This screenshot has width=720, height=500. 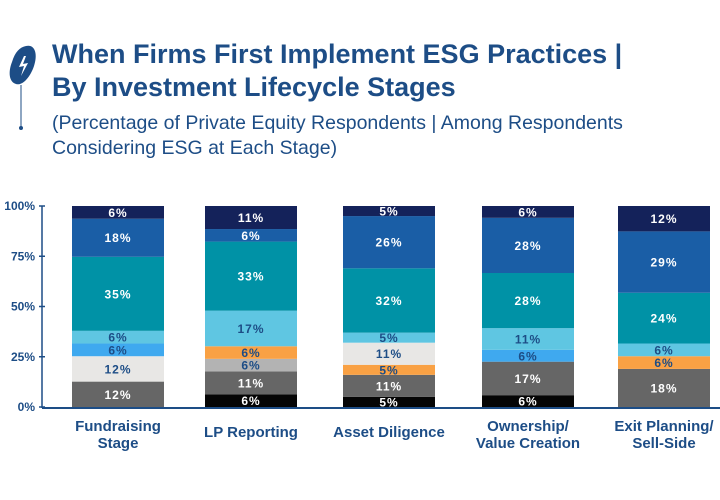 I want to click on y-tick-label: 100%, so click(x=19, y=206).